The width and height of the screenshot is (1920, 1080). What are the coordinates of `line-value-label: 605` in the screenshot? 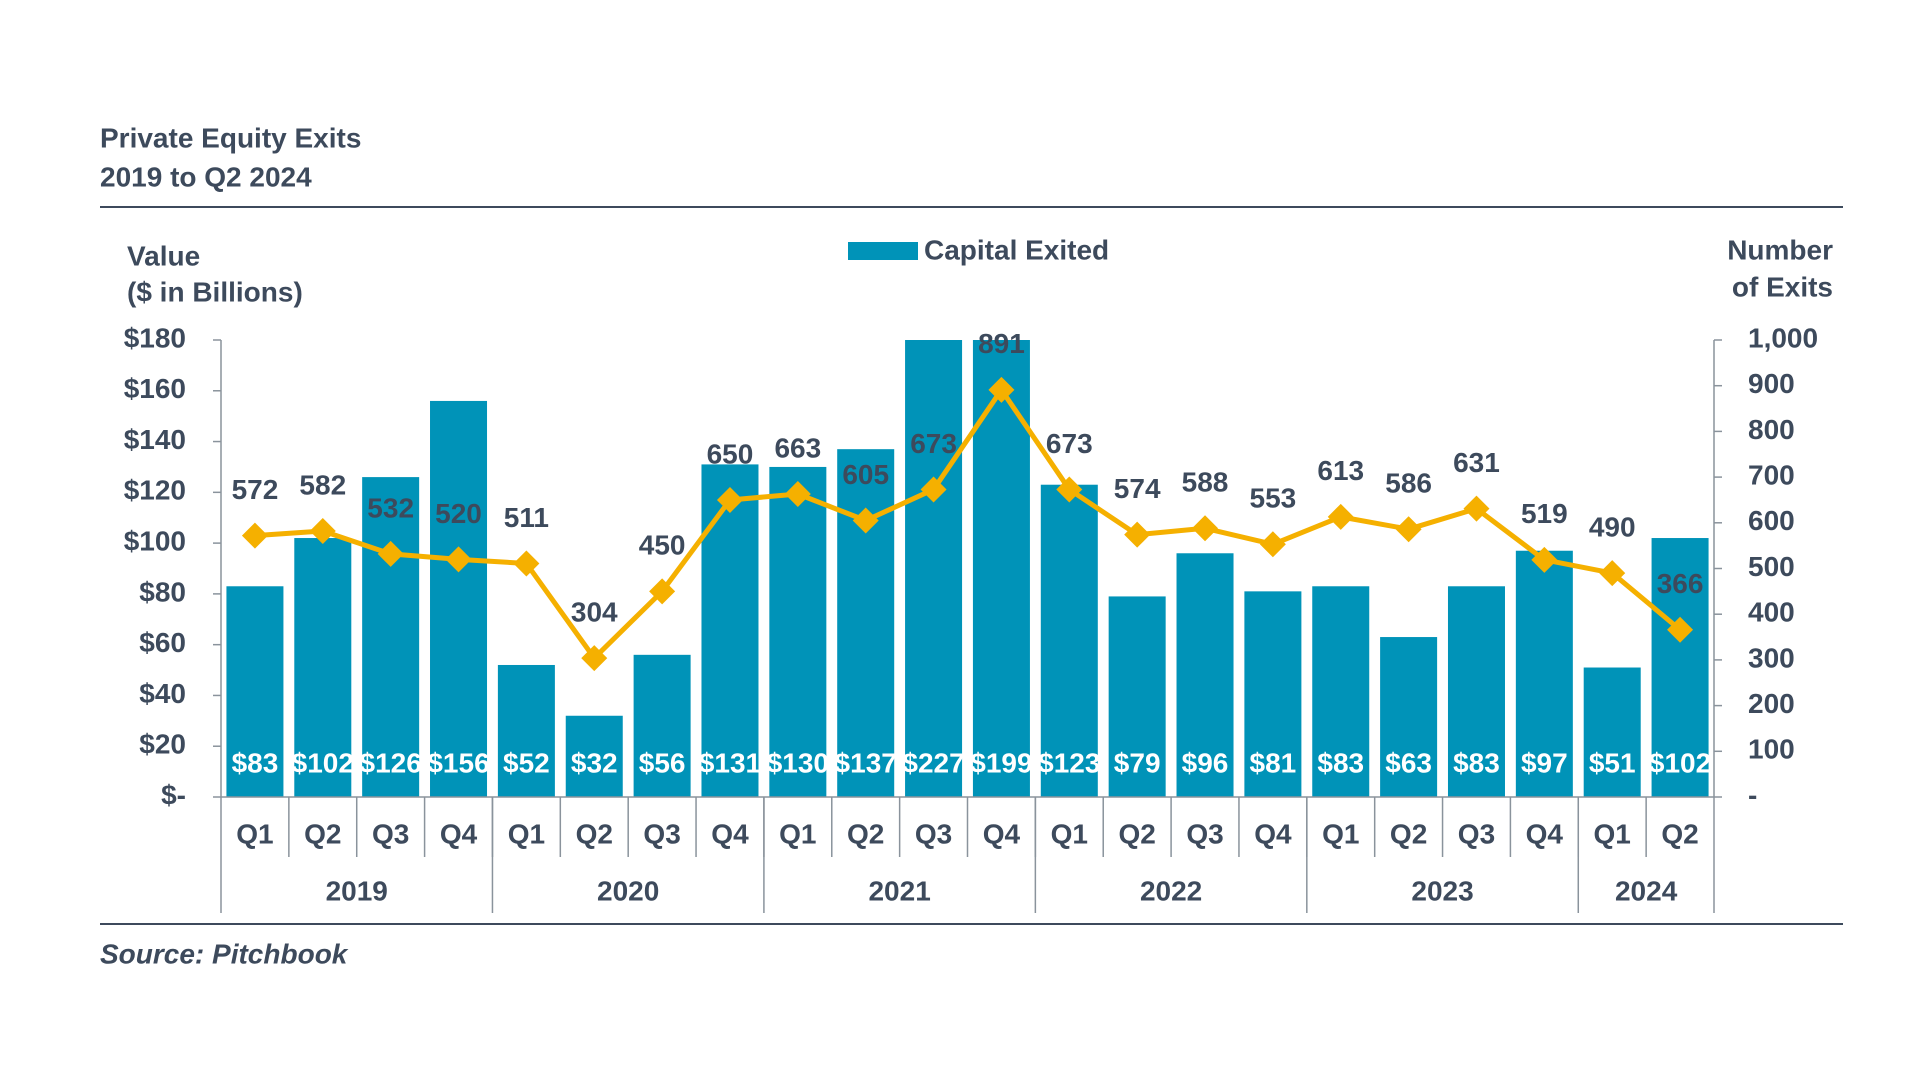 It's located at (865, 474).